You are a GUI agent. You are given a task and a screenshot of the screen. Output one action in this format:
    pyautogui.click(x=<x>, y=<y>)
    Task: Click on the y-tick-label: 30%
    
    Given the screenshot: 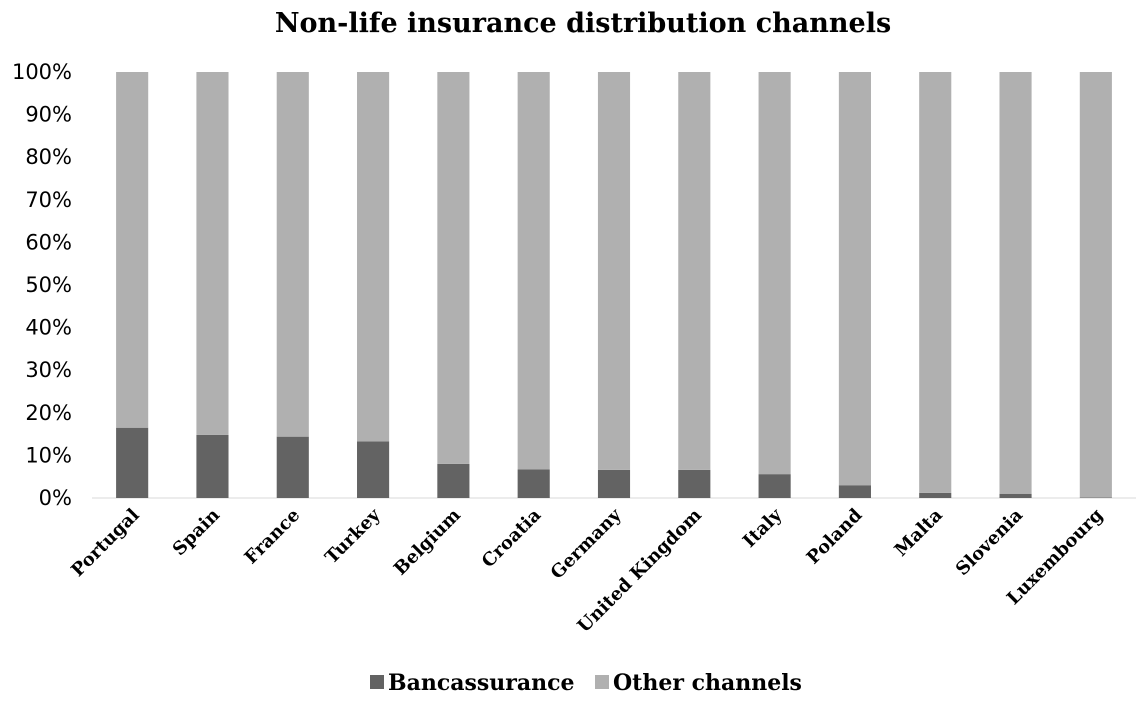 What is the action you would take?
    pyautogui.click(x=48, y=370)
    